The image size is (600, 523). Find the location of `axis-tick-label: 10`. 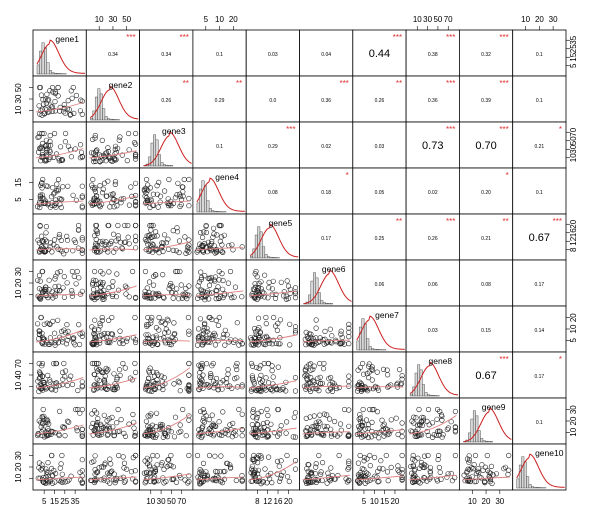

axis-tick-label: 10 is located at coordinates (219, 19).